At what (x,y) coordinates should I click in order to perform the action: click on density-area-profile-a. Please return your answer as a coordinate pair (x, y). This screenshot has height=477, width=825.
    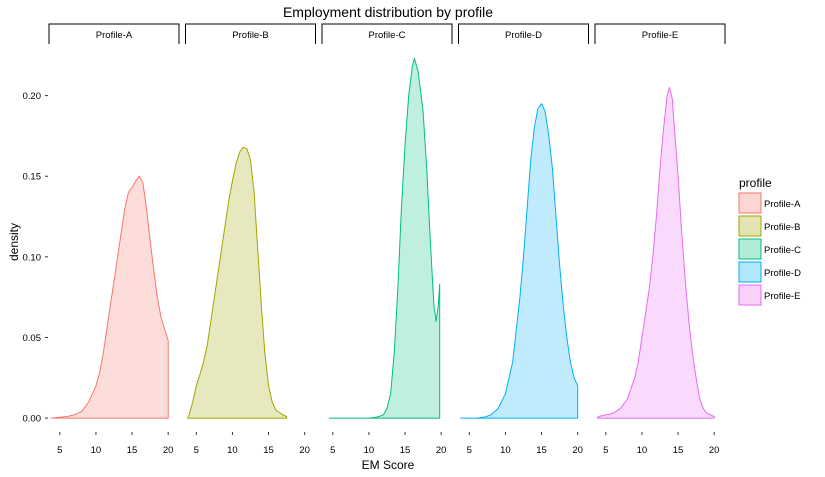
    Looking at the image, I should click on (109, 297).